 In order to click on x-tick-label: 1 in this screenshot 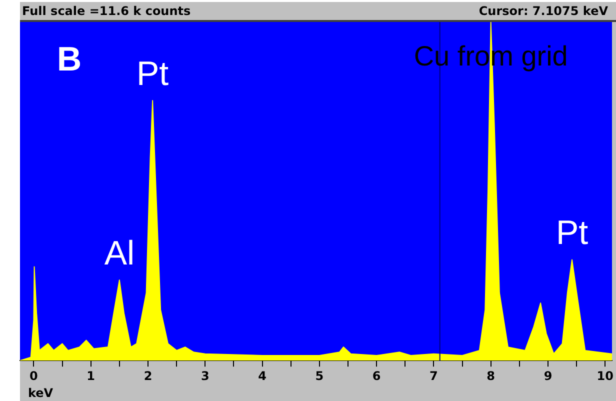, I will do `click(91, 375)`.